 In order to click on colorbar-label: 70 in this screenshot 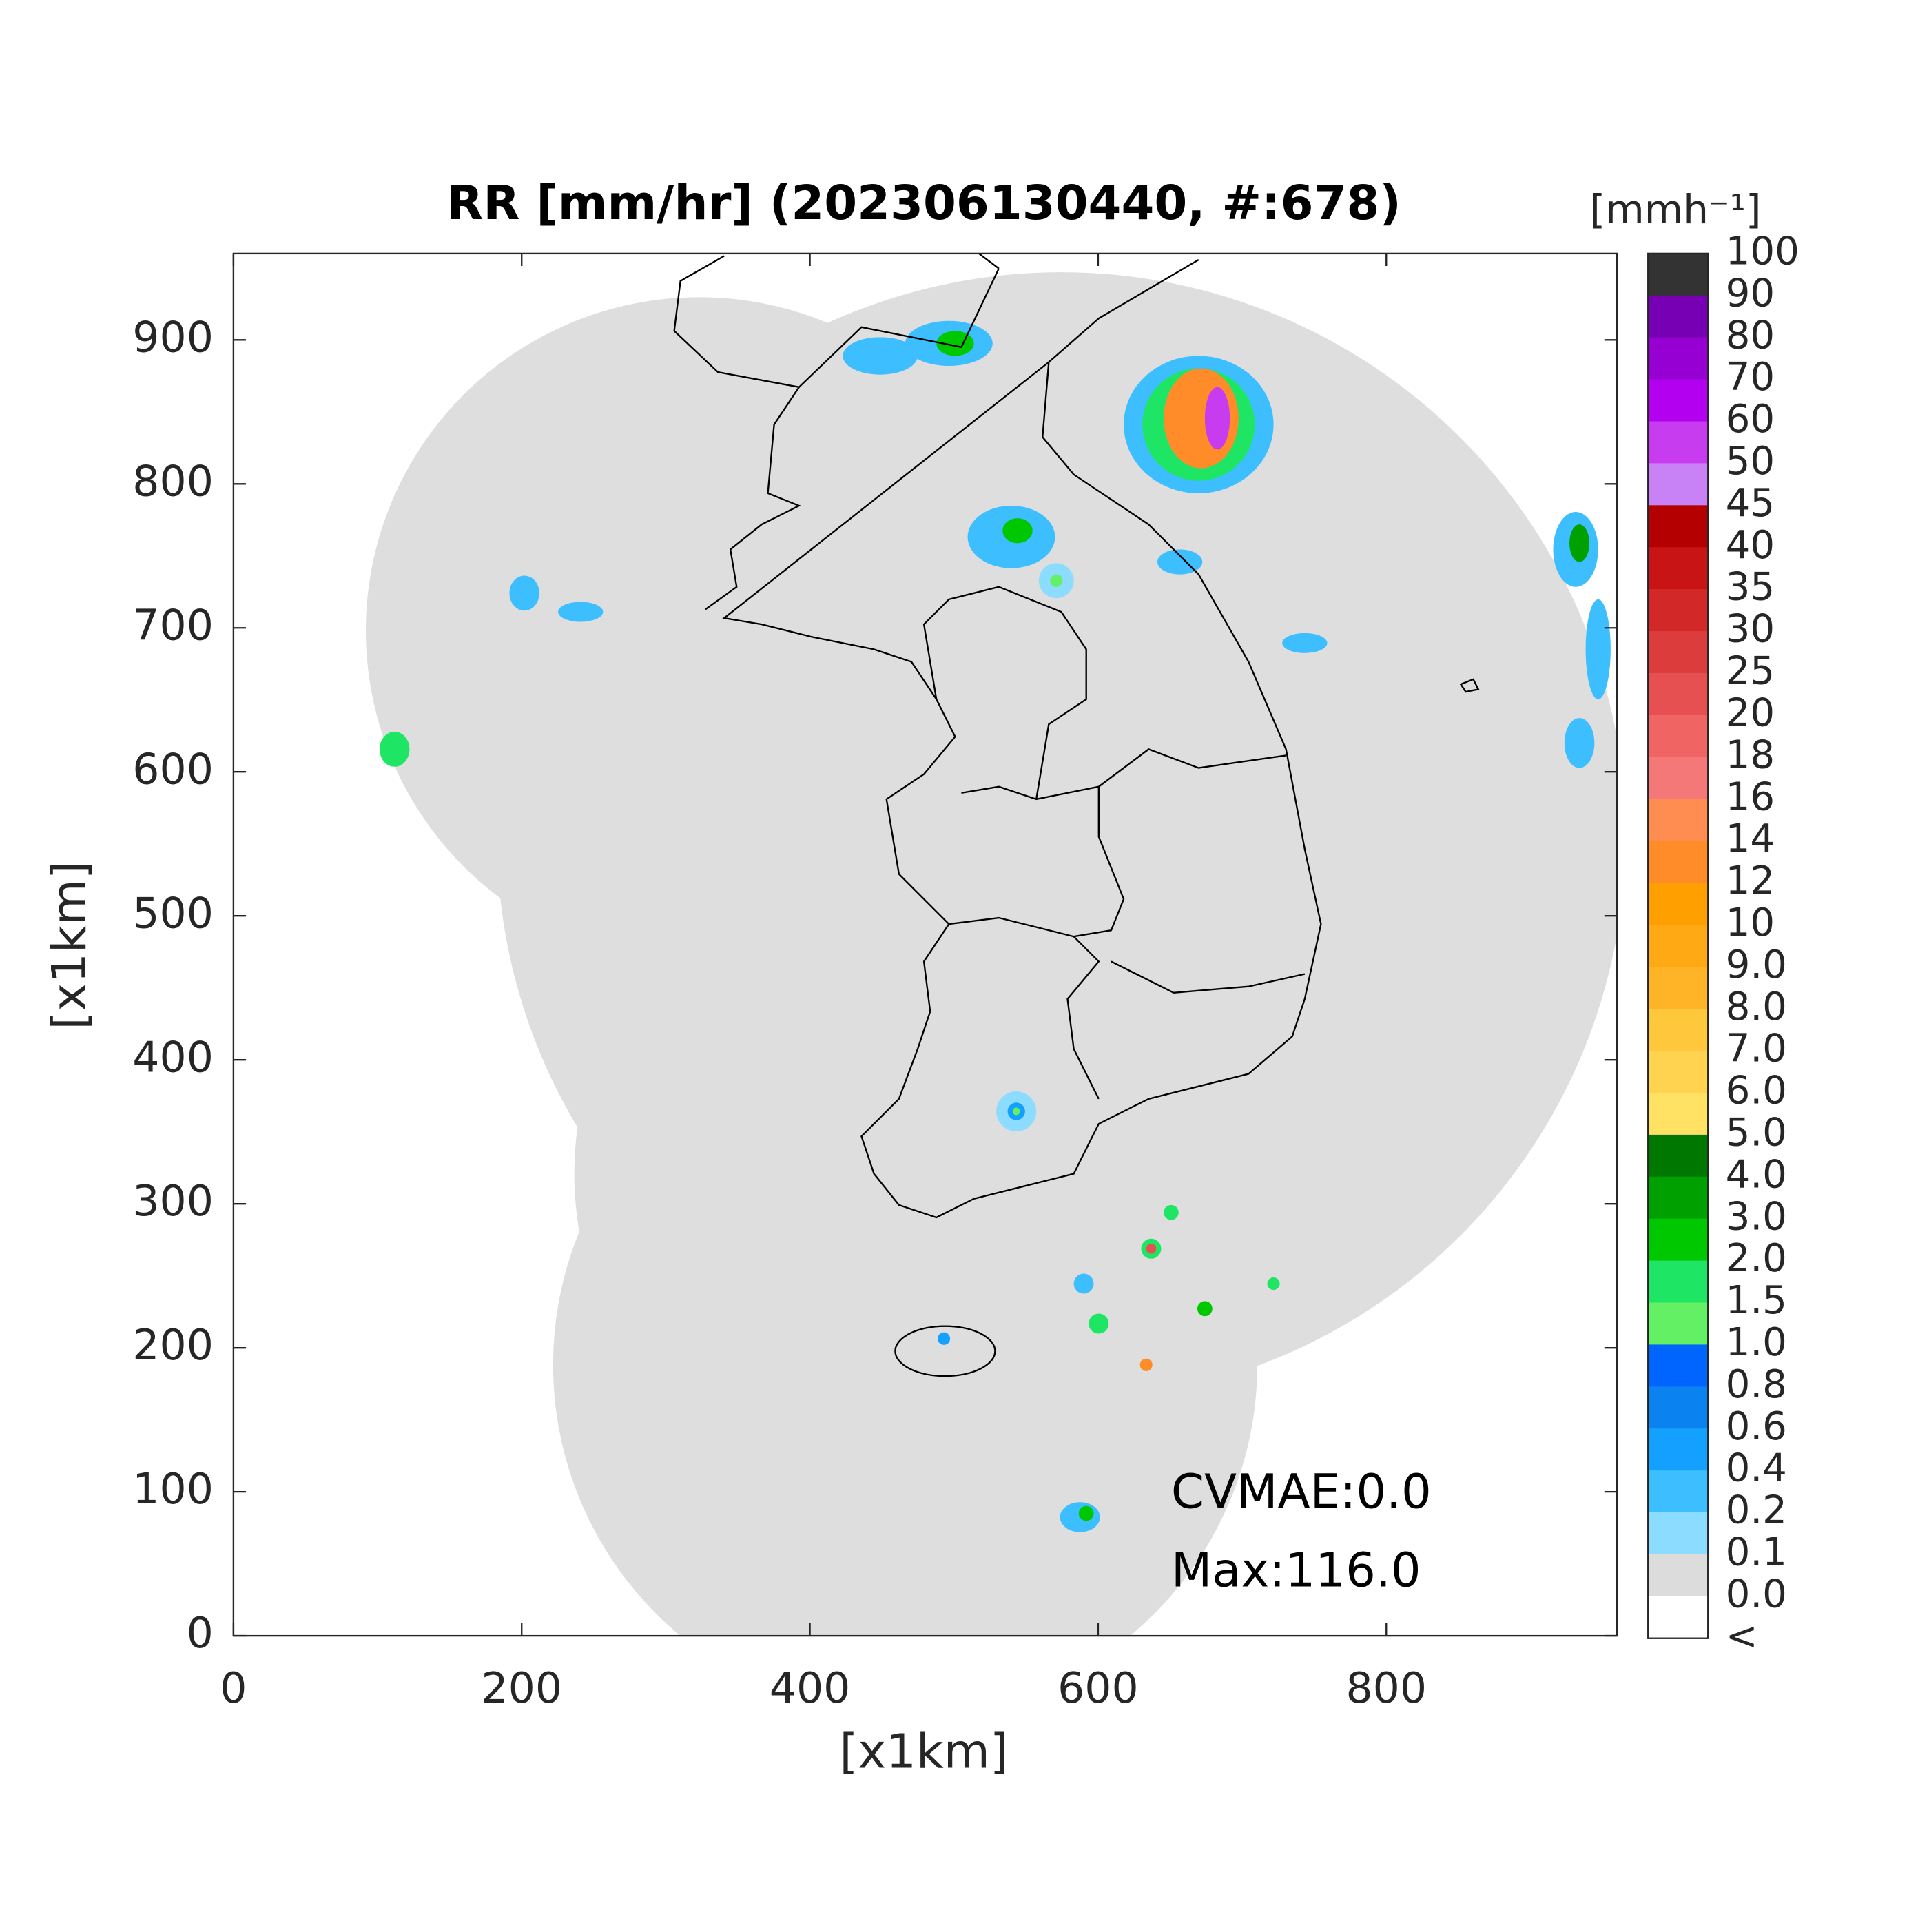, I will do `click(1750, 377)`.